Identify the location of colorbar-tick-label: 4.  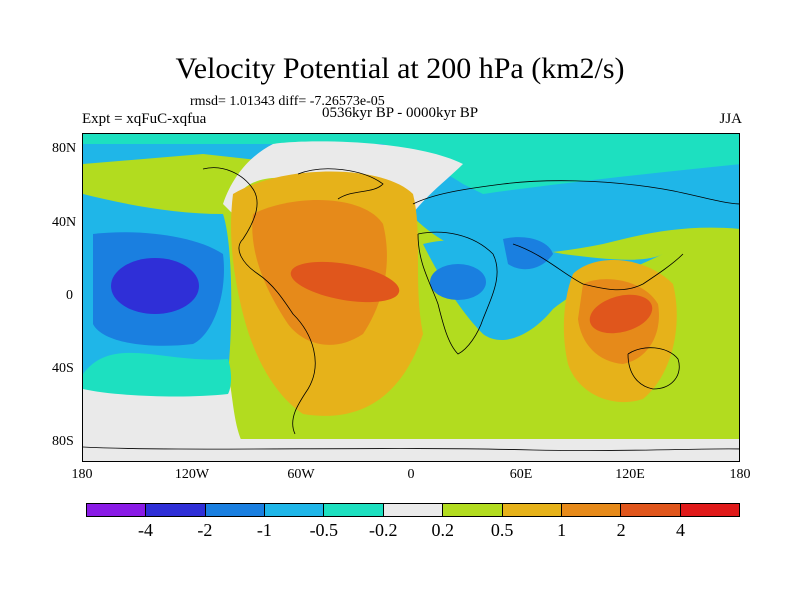
(681, 530).